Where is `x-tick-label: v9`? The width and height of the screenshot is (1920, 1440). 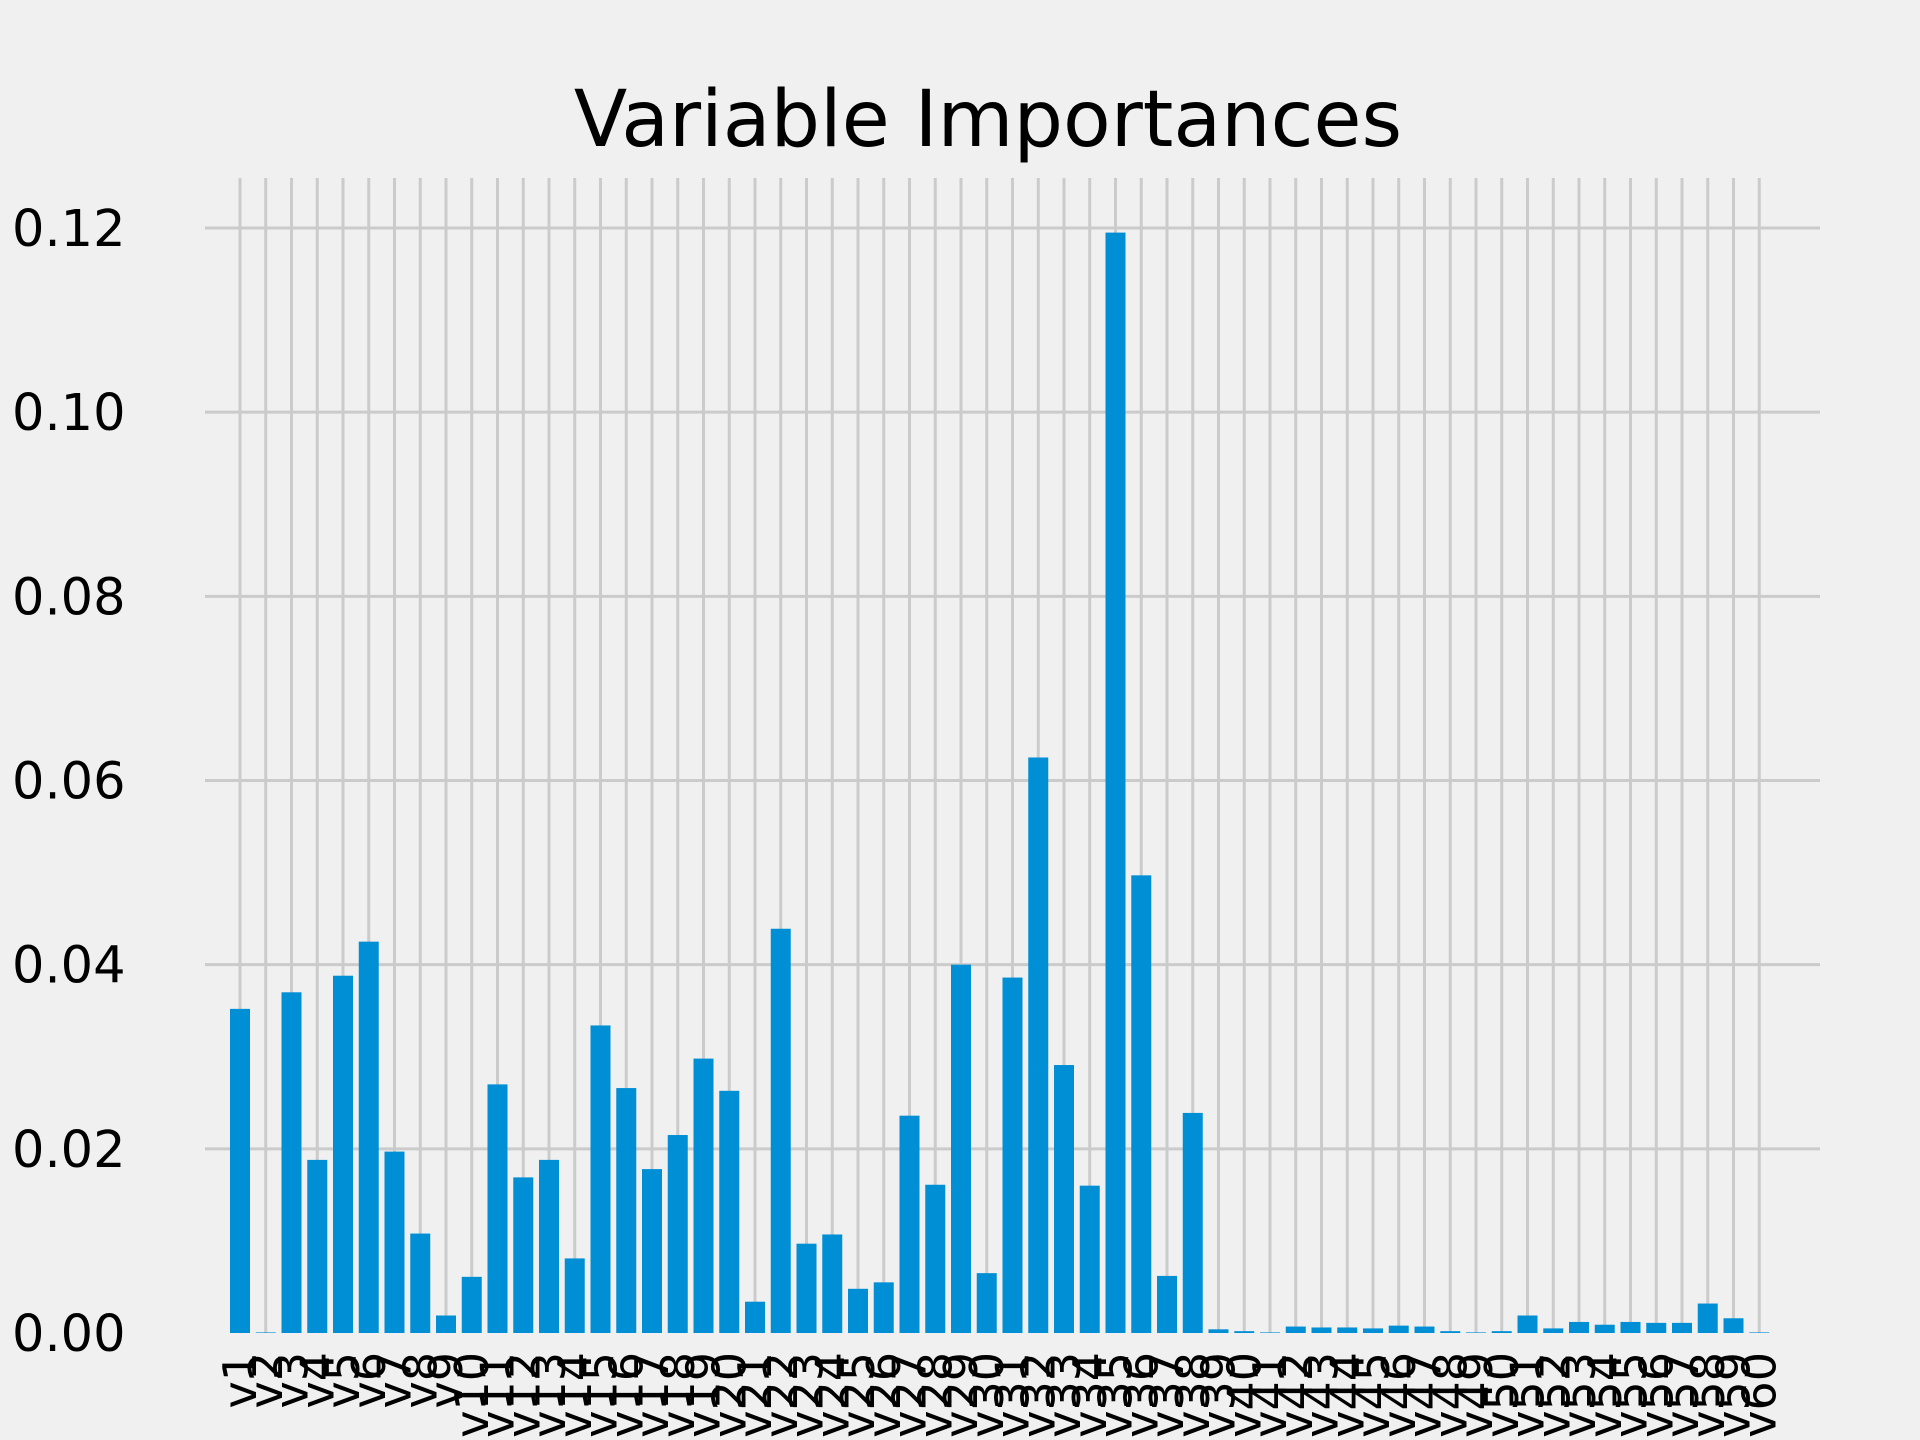 x-tick-label: v9 is located at coordinates (446, 1380).